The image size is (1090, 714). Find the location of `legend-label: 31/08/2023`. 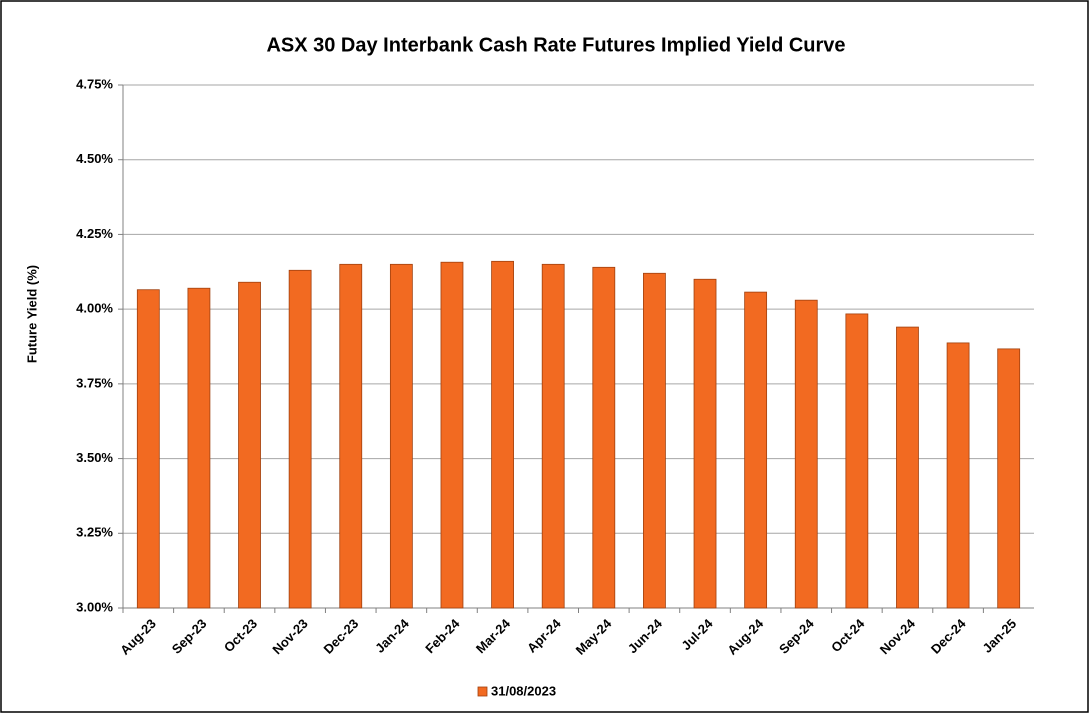

legend-label: 31/08/2023 is located at coordinates (523, 690).